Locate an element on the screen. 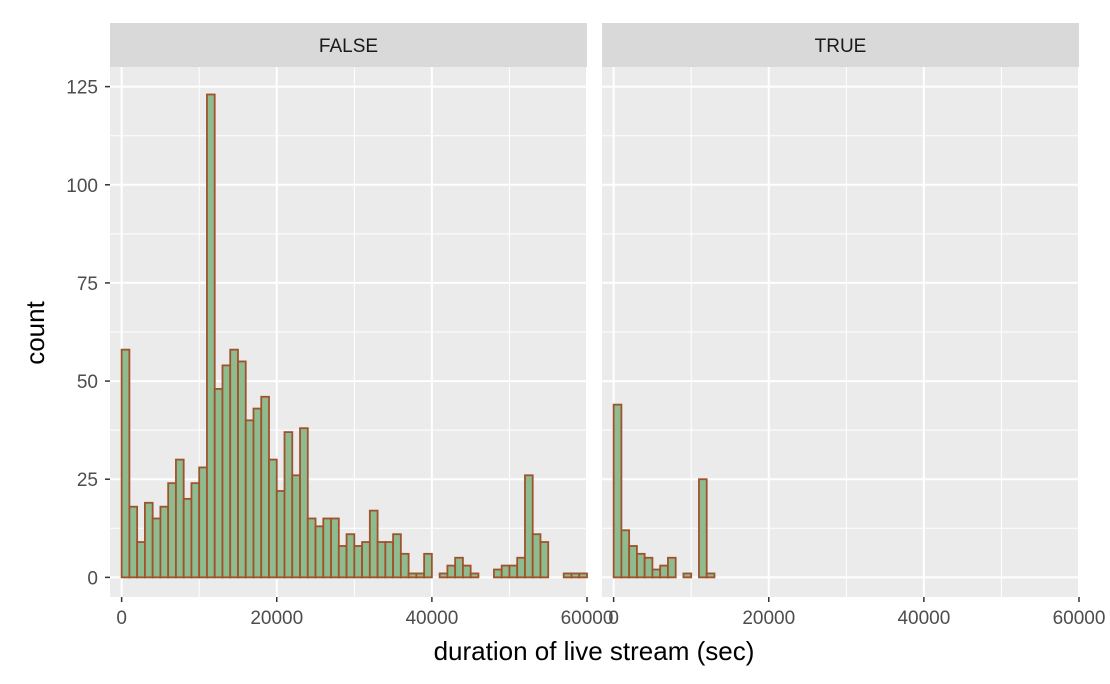 The image size is (1110, 684). y-tick-label: 50 is located at coordinates (87, 382).